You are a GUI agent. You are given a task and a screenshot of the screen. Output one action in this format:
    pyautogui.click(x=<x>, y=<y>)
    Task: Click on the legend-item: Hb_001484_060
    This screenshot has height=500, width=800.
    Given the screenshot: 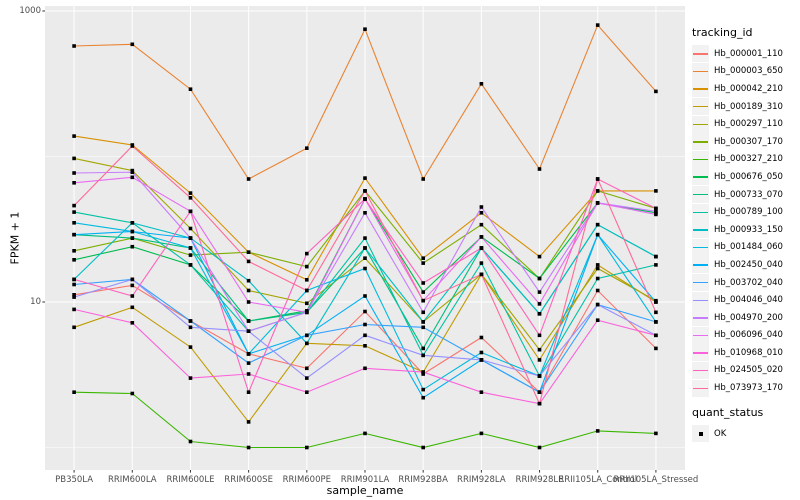 What is the action you would take?
    pyautogui.click(x=745, y=247)
    